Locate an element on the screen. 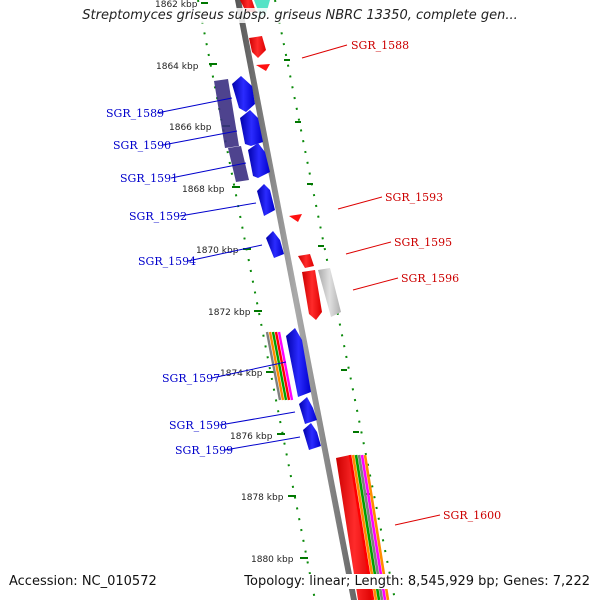 The width and height of the screenshot is (600, 600). gene-label-sgr-1588: SGR_1588 is located at coordinates (380, 45).